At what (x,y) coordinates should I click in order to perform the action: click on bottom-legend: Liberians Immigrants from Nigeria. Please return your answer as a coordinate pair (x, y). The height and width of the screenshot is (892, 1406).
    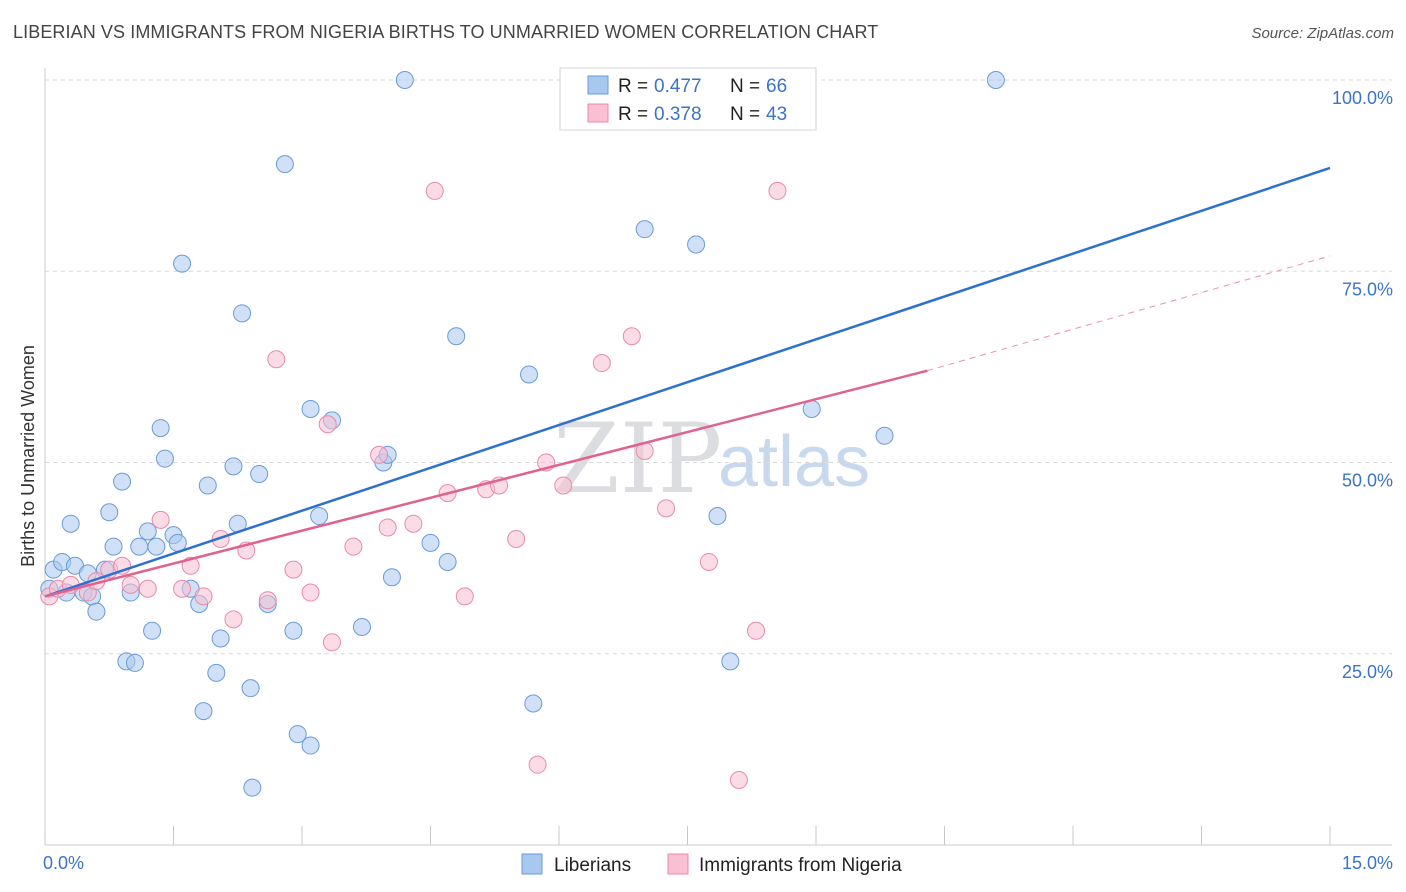
    Looking at the image, I should click on (711, 864).